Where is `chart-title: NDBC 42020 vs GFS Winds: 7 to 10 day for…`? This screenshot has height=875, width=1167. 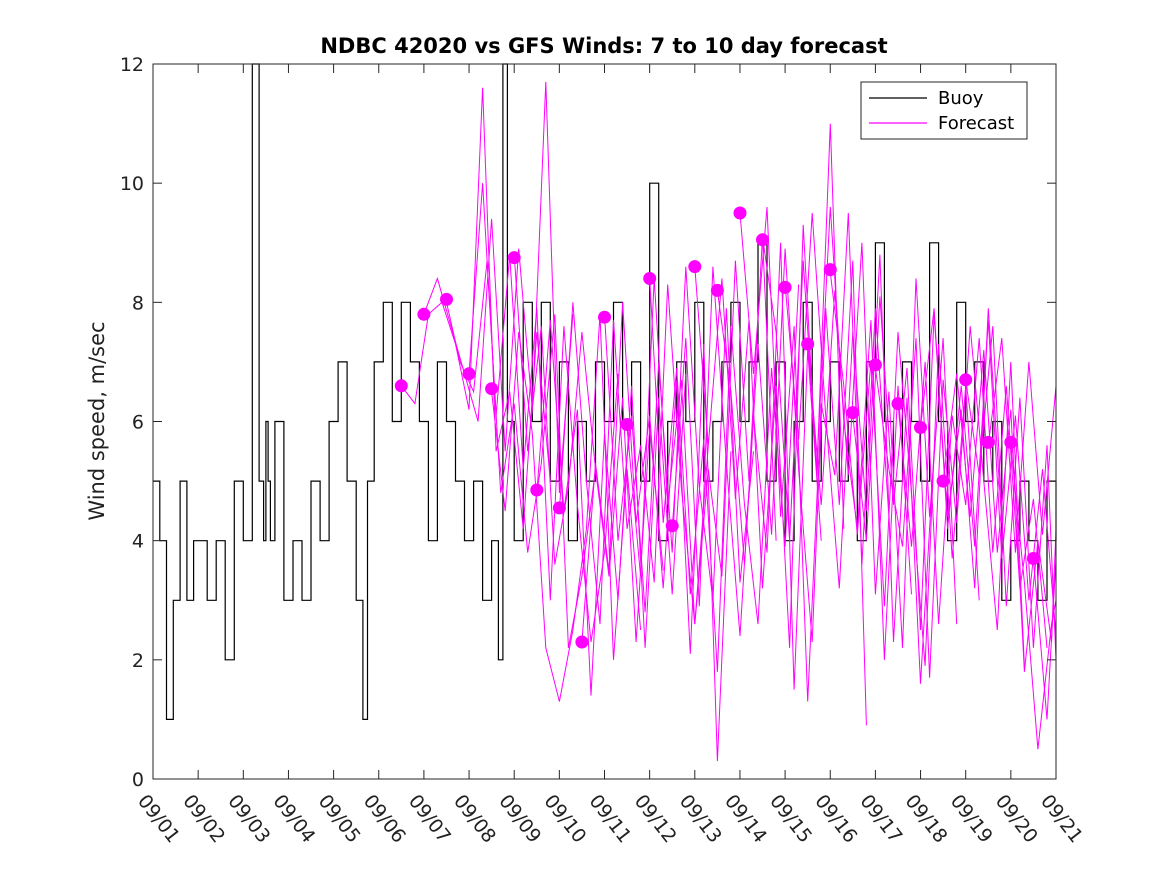 chart-title: NDBC 42020 vs GFS Winds: 7 to 10 day for… is located at coordinates (603, 46).